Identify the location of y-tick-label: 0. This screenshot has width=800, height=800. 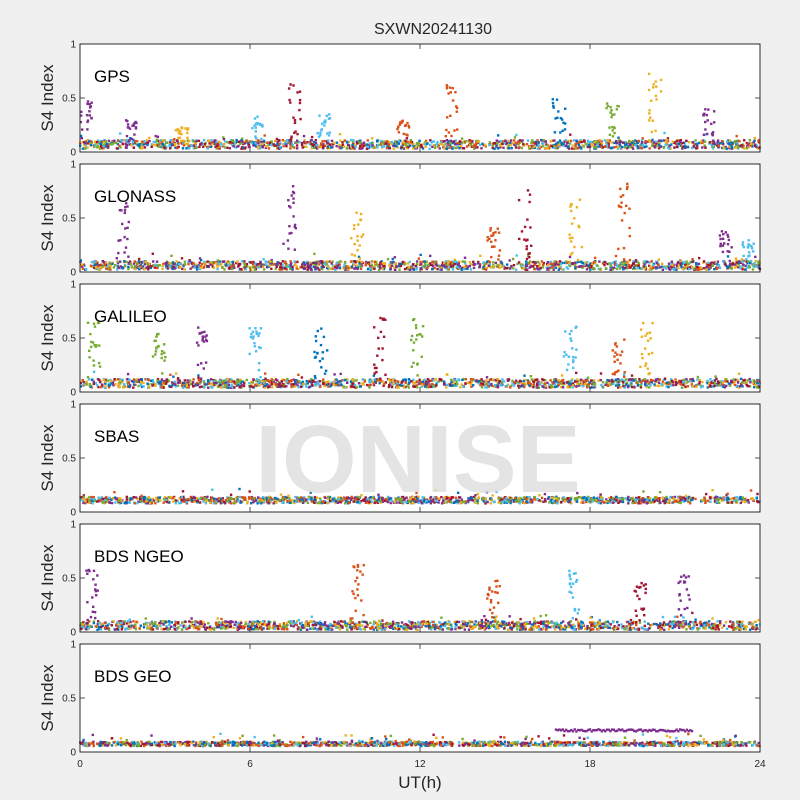
(73, 153).